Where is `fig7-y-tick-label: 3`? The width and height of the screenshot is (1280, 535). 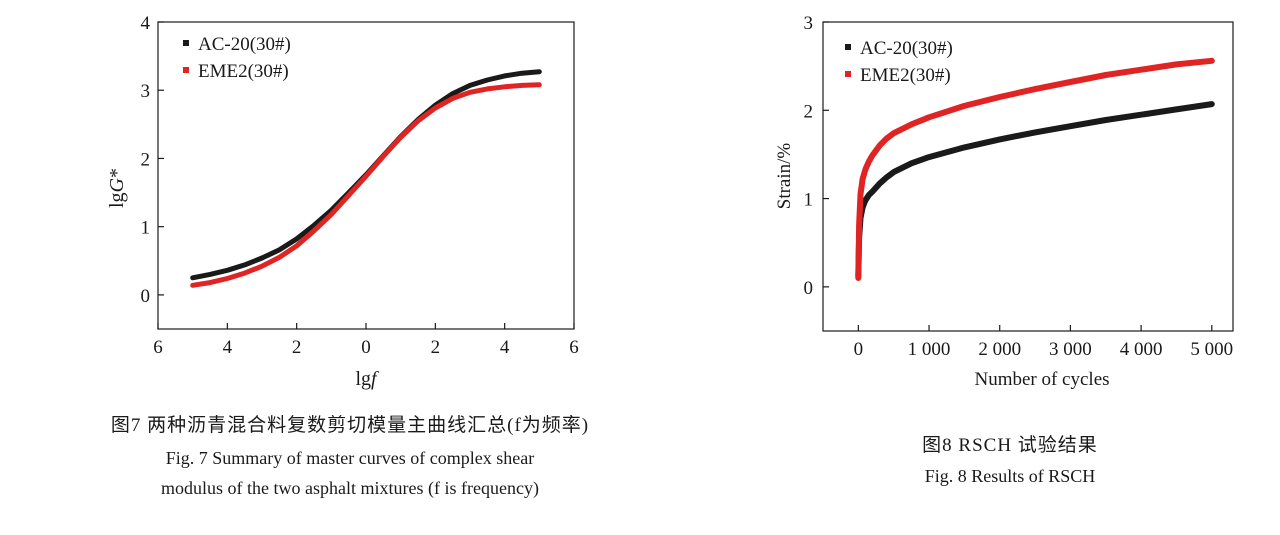
fig7-y-tick-label: 3 is located at coordinates (146, 91).